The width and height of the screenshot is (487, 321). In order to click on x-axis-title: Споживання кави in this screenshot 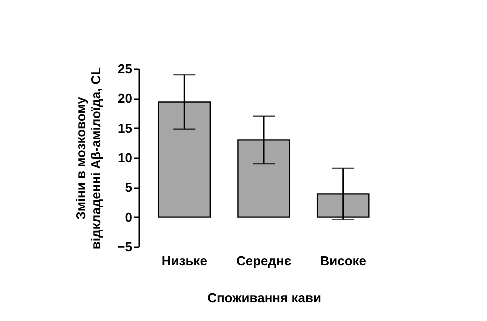, I will do `click(265, 298)`.